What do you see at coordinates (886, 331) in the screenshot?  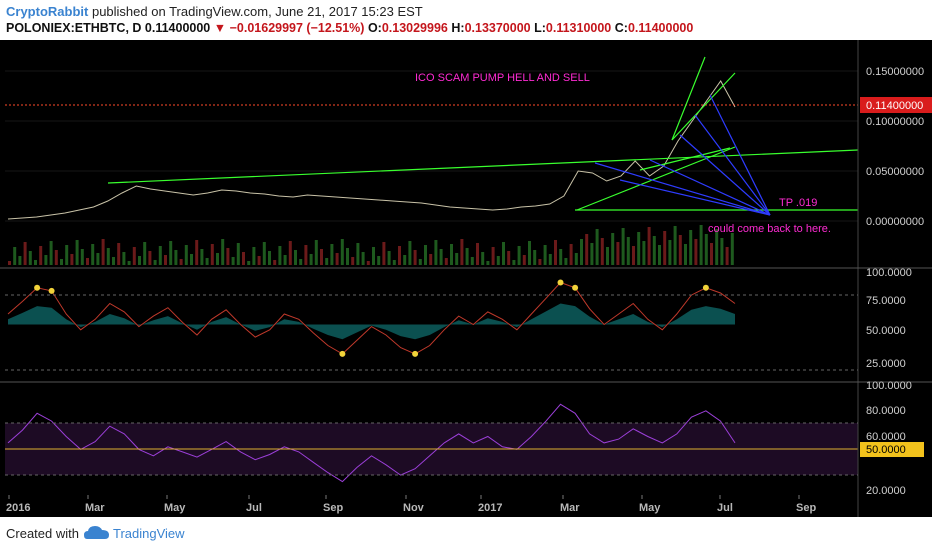 I see `stochastic-axis-label: 50.0000` at bounding box center [886, 331].